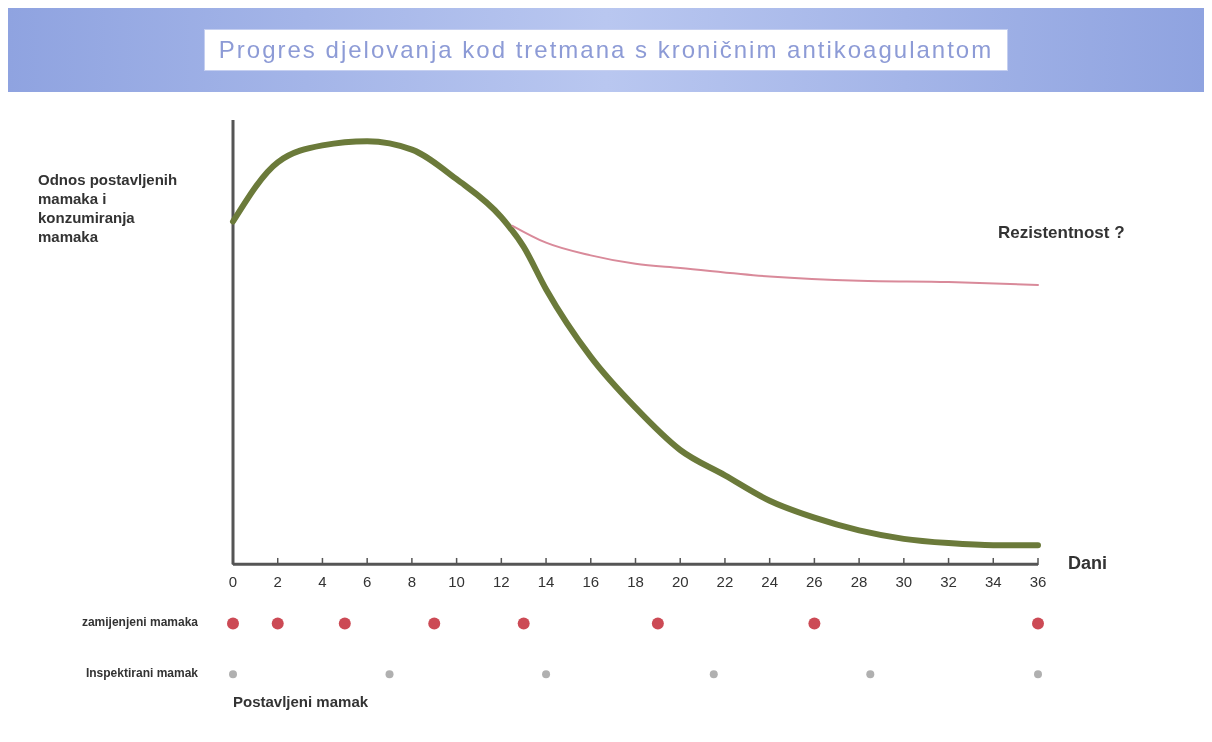 This screenshot has height=742, width=1212. Describe the element at coordinates (814, 581) in the screenshot. I see `x-tick-label: 26` at that location.